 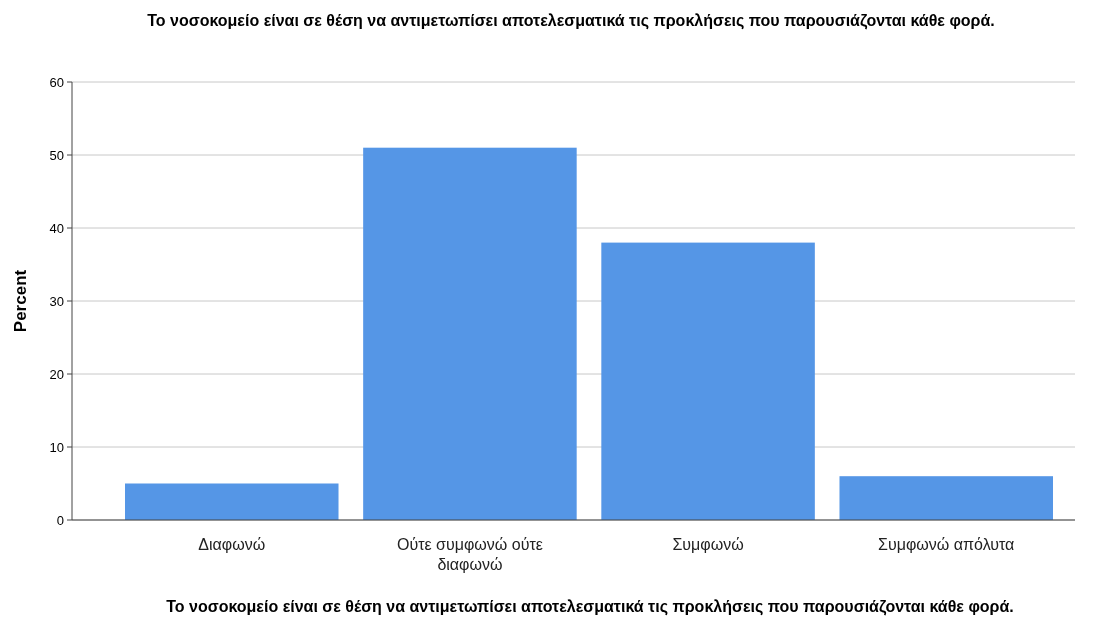 I want to click on y-tick-label: 30, so click(x=56, y=301).